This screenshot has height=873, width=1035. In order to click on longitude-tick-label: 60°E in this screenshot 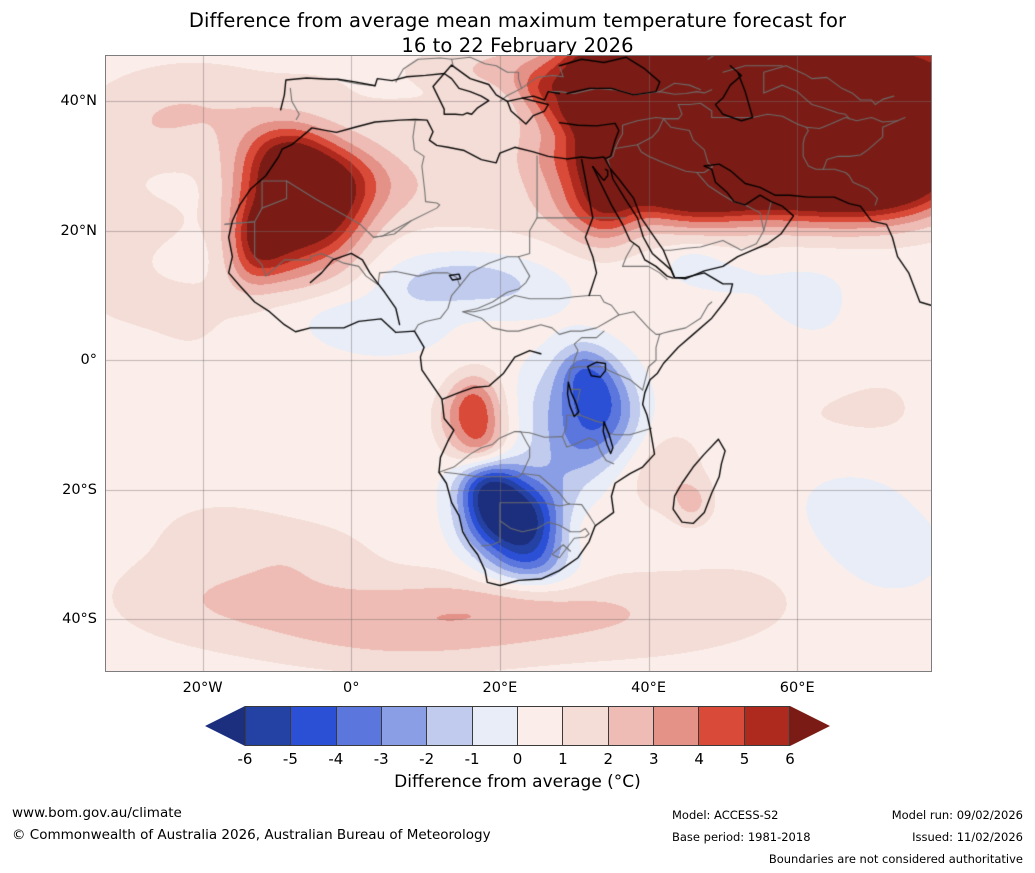, I will do `click(797, 688)`.